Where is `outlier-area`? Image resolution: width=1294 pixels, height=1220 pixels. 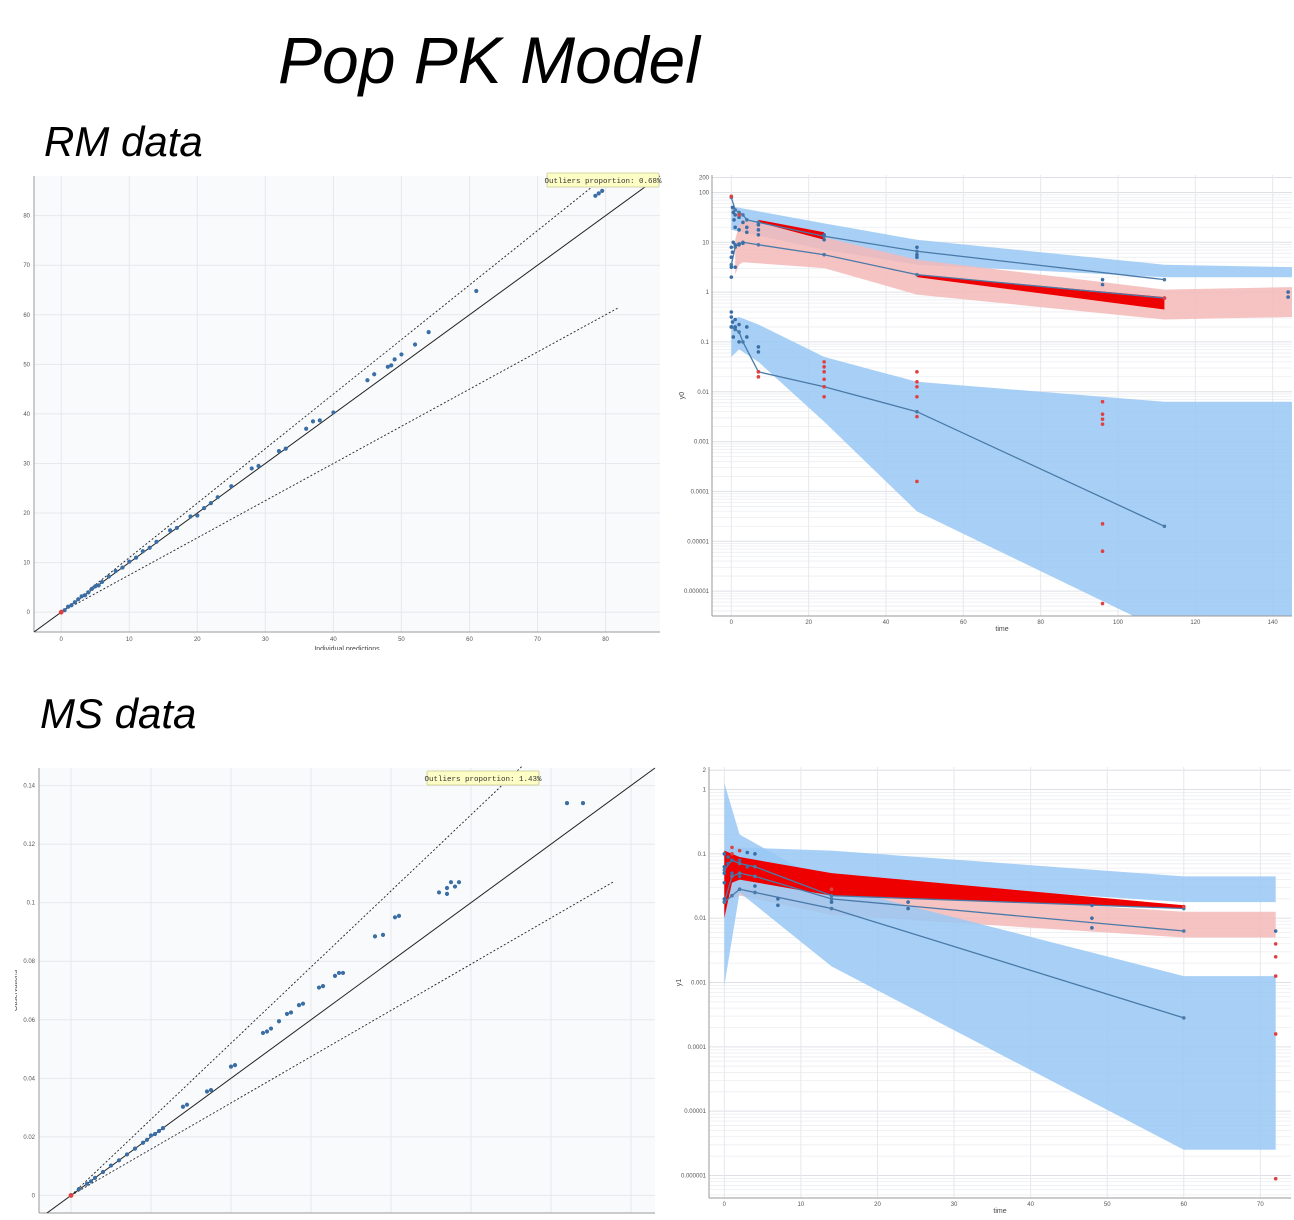
outlier-area is located at coordinates (1040, 292).